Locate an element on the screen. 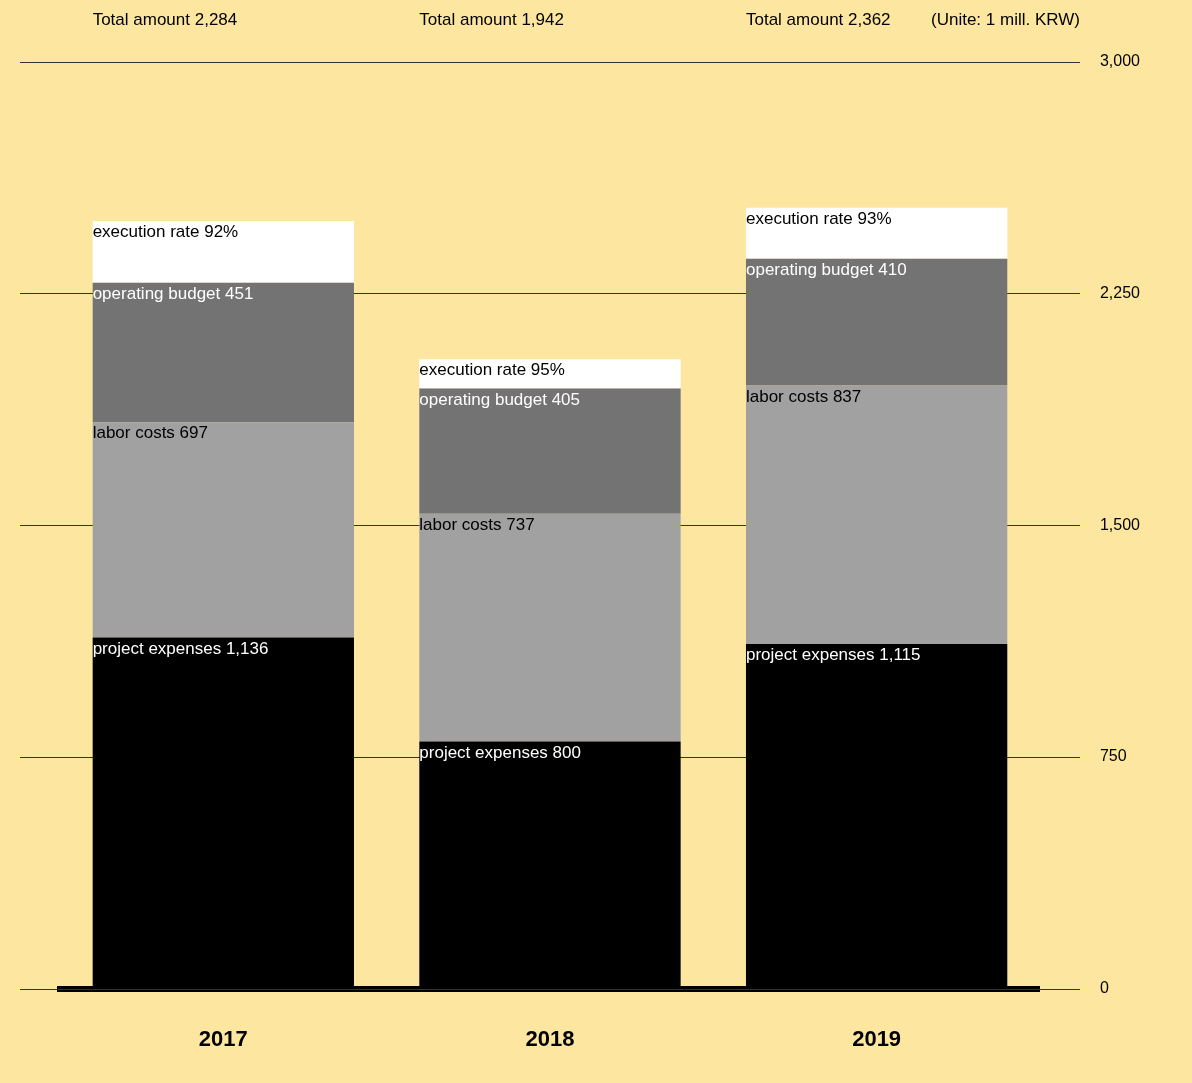 This screenshot has height=1083, width=1192. data-label: labor costs 737 is located at coordinates (477, 524).